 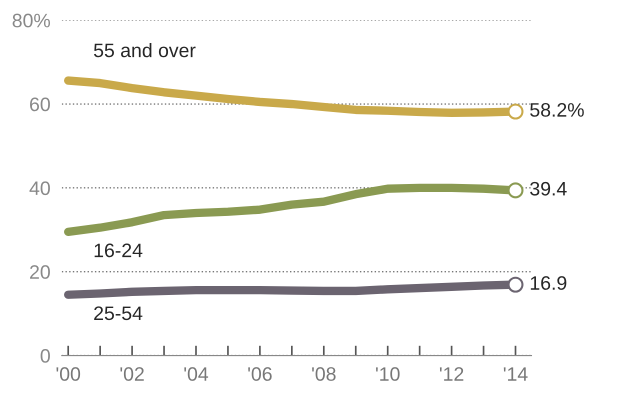 What do you see at coordinates (260, 374) in the screenshot?
I see `x-tick-label: '06` at bounding box center [260, 374].